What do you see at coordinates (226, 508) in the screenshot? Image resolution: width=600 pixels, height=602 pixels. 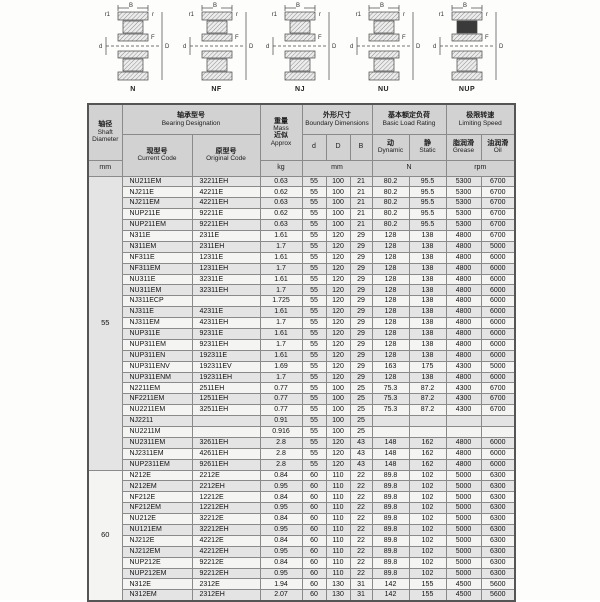 I see `cell-original-code: 12212EH` at bounding box center [226, 508].